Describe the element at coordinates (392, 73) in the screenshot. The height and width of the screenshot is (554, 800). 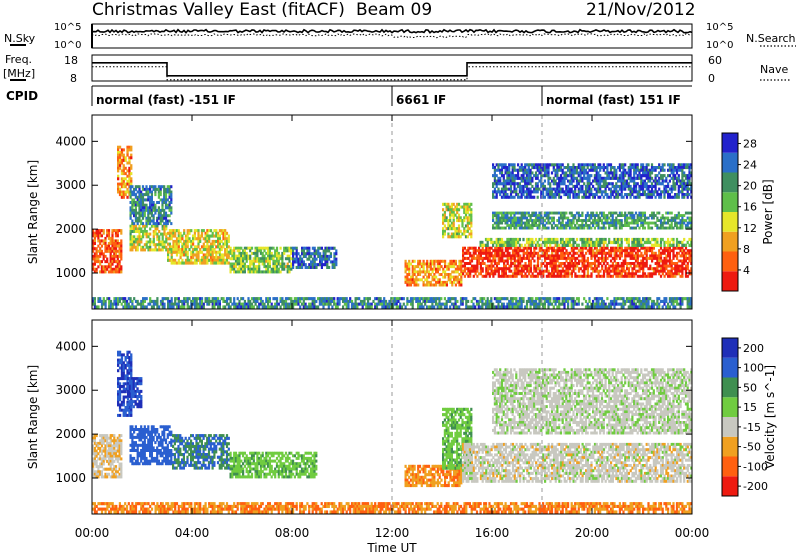
I see `nave-trace` at that location.